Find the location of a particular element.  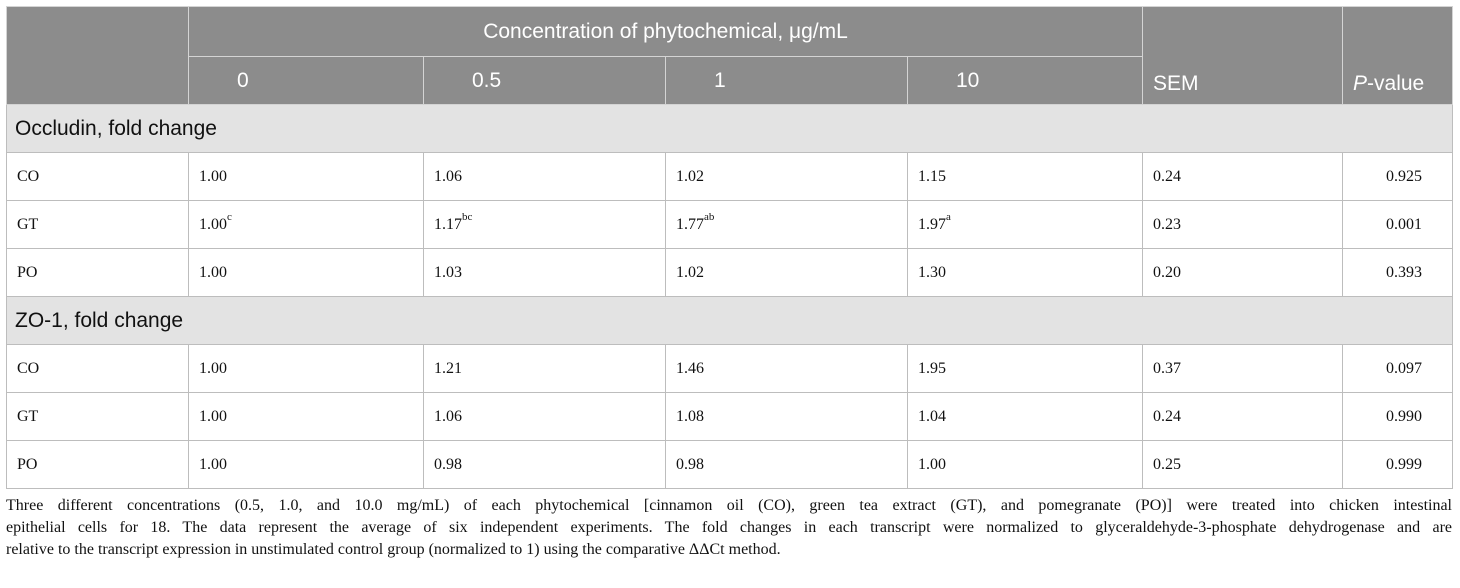

table-row: GT 1.00c 1.17bc 1.77ab 1.97a 0.23 0.001 is located at coordinates (729, 224).